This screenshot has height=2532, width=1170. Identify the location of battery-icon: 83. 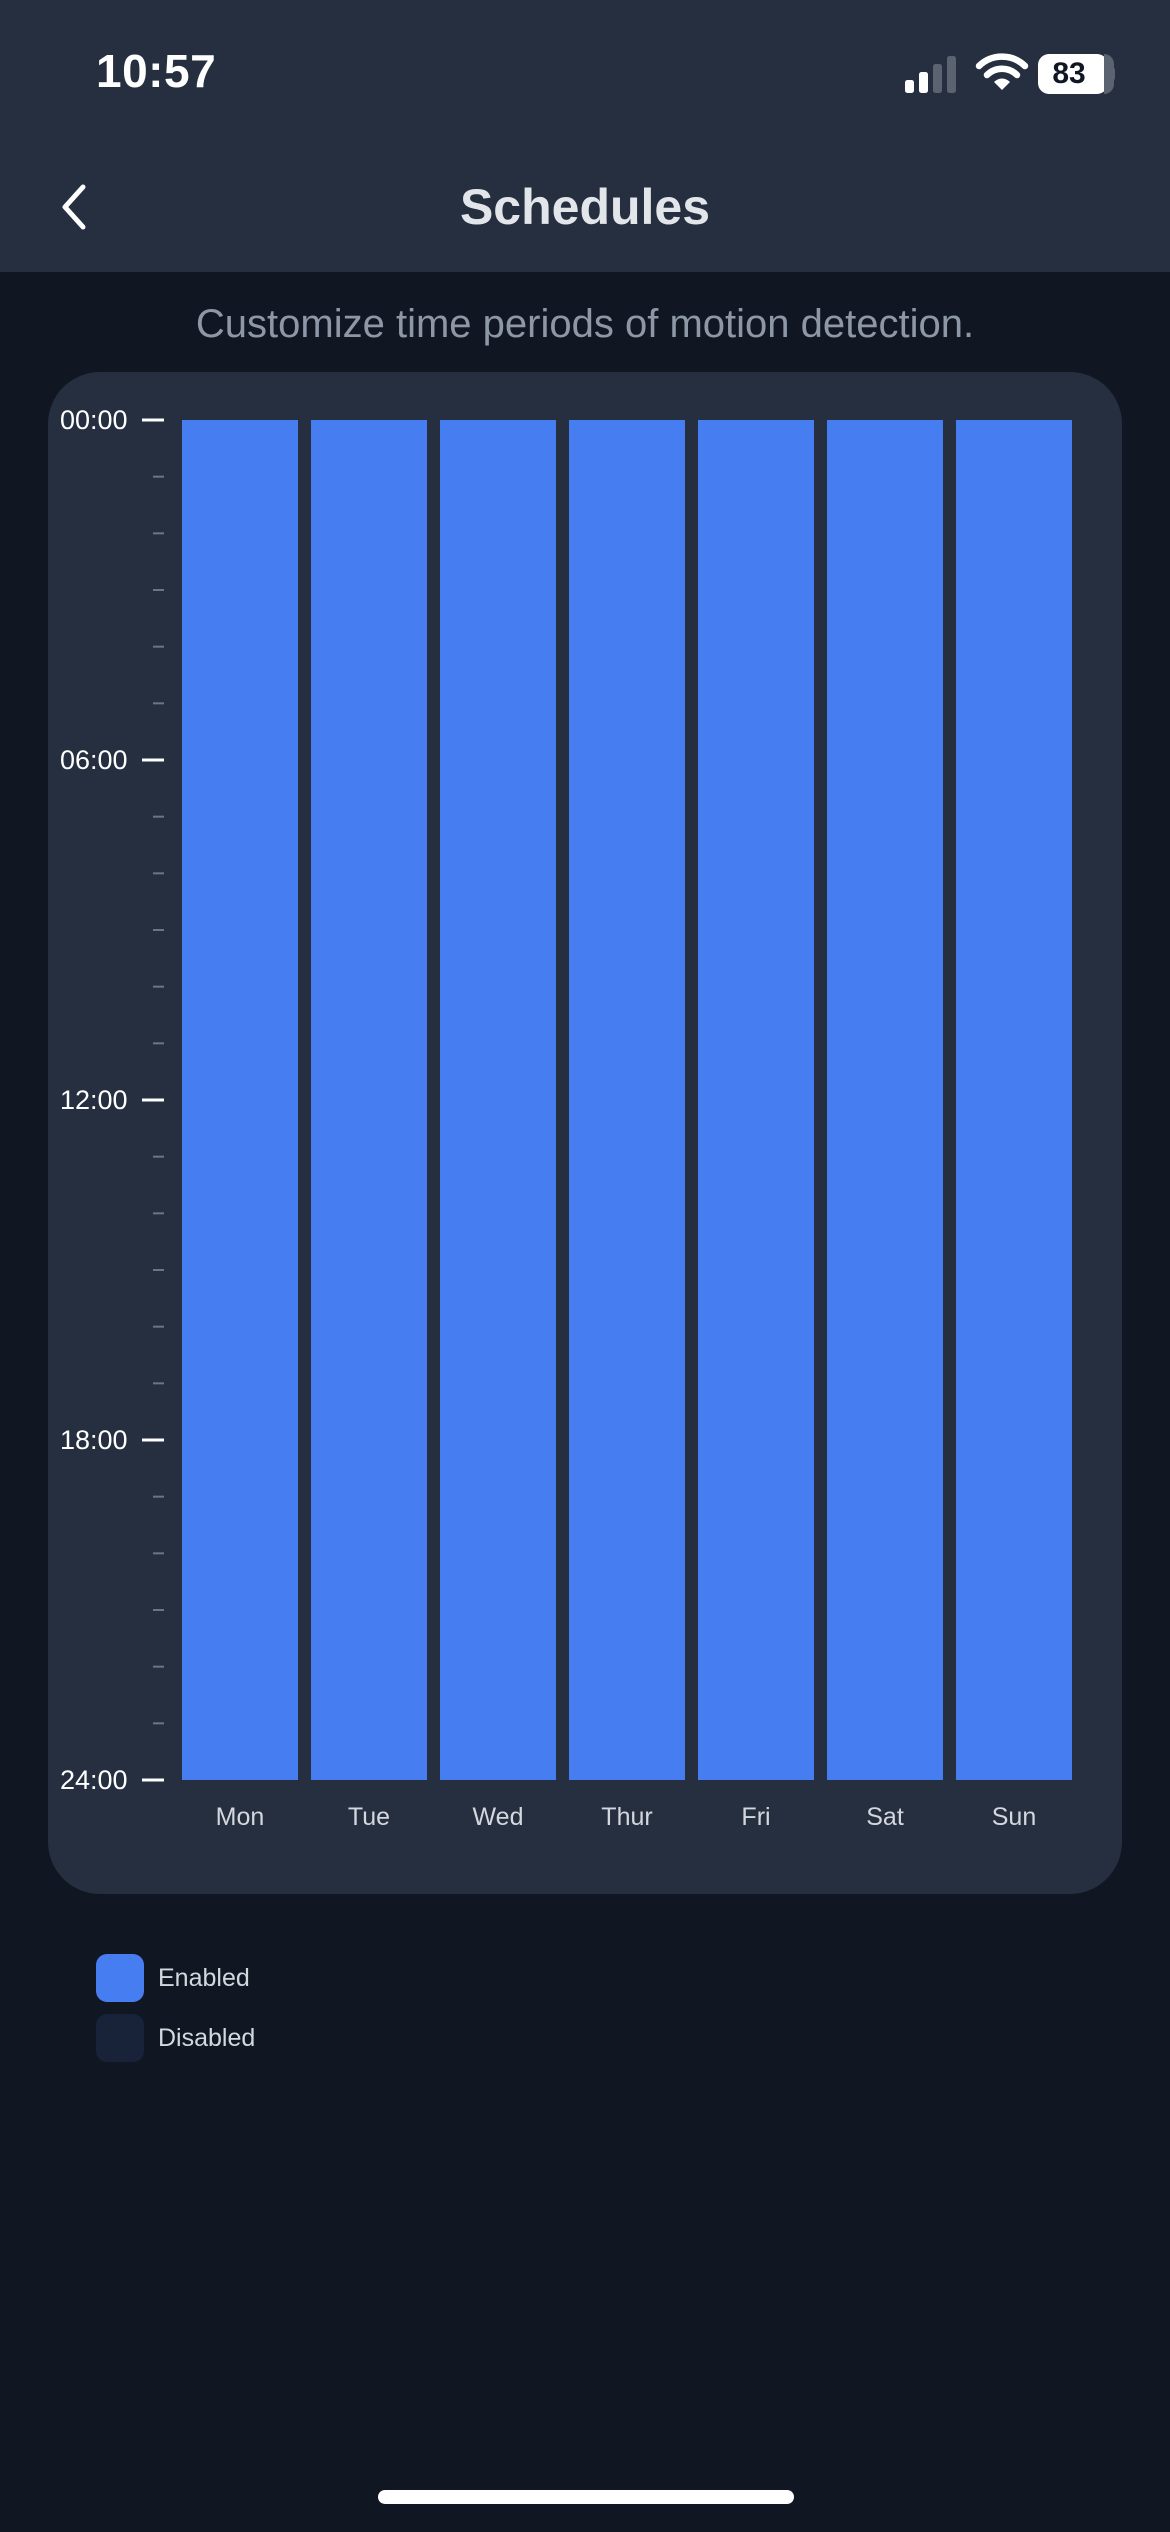
(1076, 74).